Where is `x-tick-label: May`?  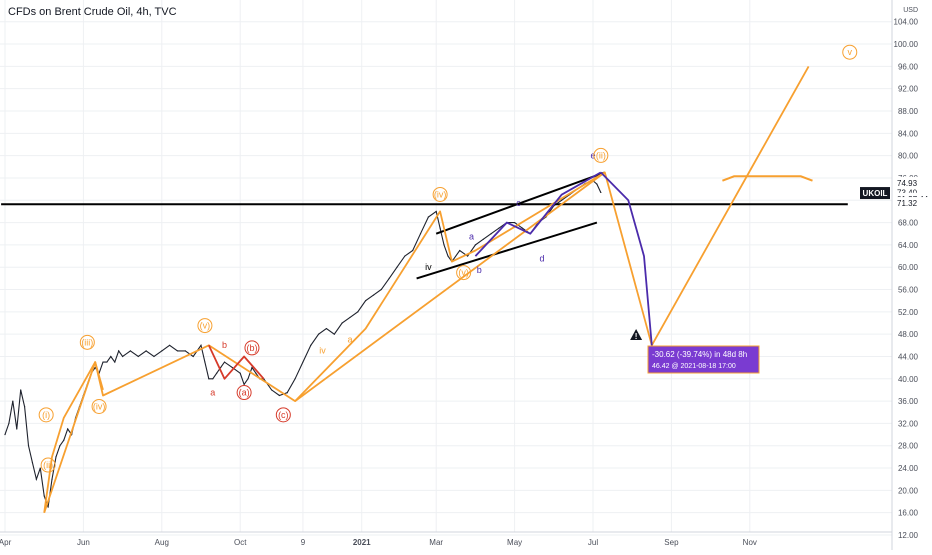 x-tick-label: May is located at coordinates (514, 542).